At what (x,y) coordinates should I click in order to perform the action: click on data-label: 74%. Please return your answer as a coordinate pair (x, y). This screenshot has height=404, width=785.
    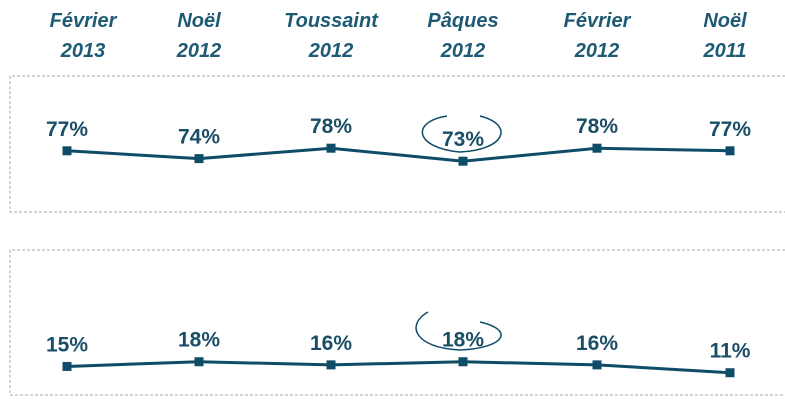
    Looking at the image, I should click on (199, 137).